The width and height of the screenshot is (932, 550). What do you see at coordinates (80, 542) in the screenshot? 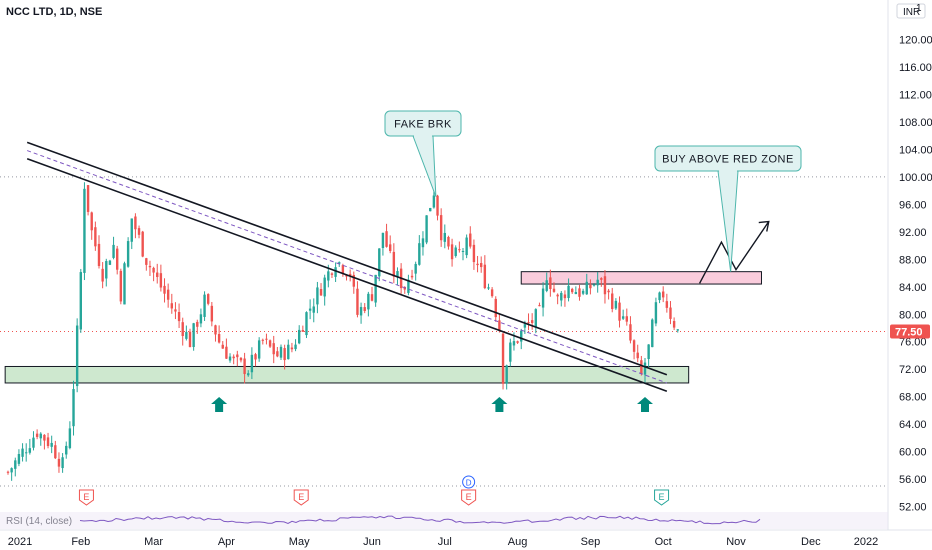
I see `x-tick-label: Feb` at bounding box center [80, 542].